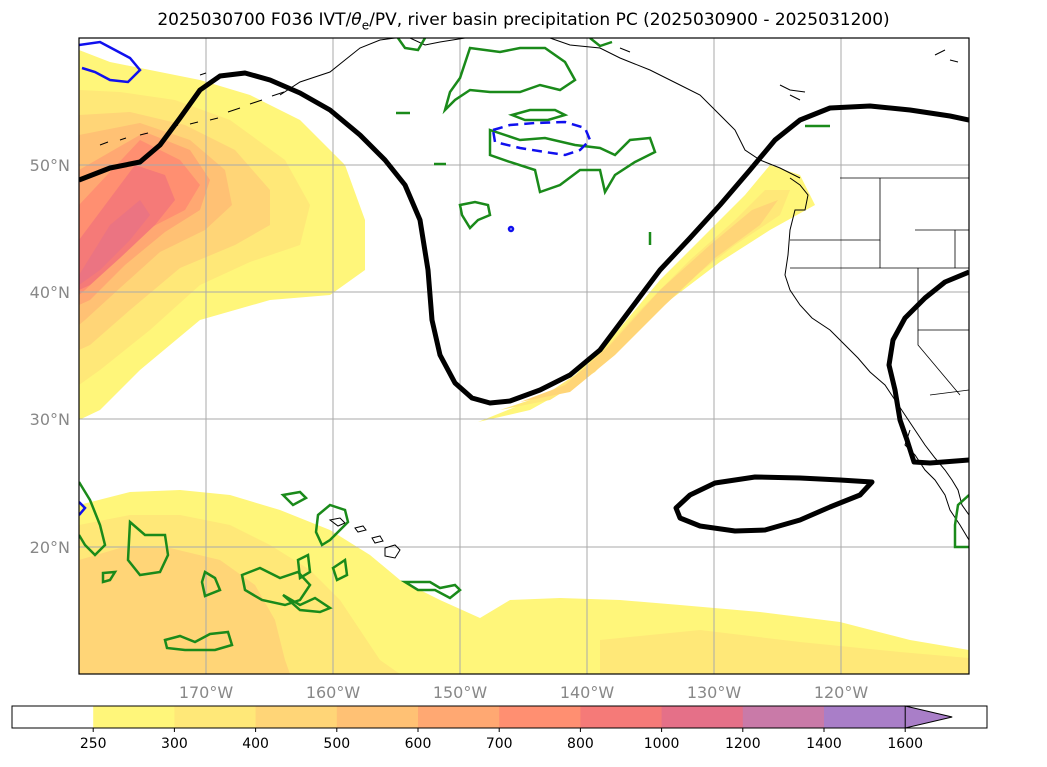  Describe the element at coordinates (509, 80) in the screenshot. I see `pv-green-gulf-a` at that location.